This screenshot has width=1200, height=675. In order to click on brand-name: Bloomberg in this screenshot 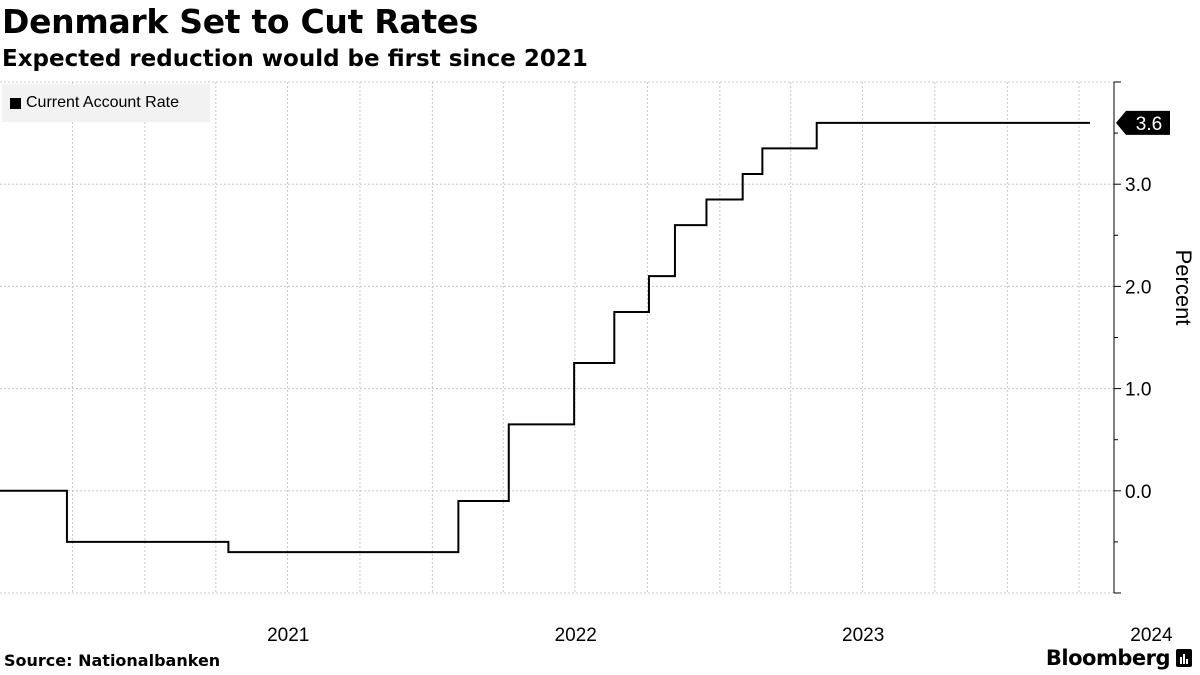, I will do `click(1108, 658)`.